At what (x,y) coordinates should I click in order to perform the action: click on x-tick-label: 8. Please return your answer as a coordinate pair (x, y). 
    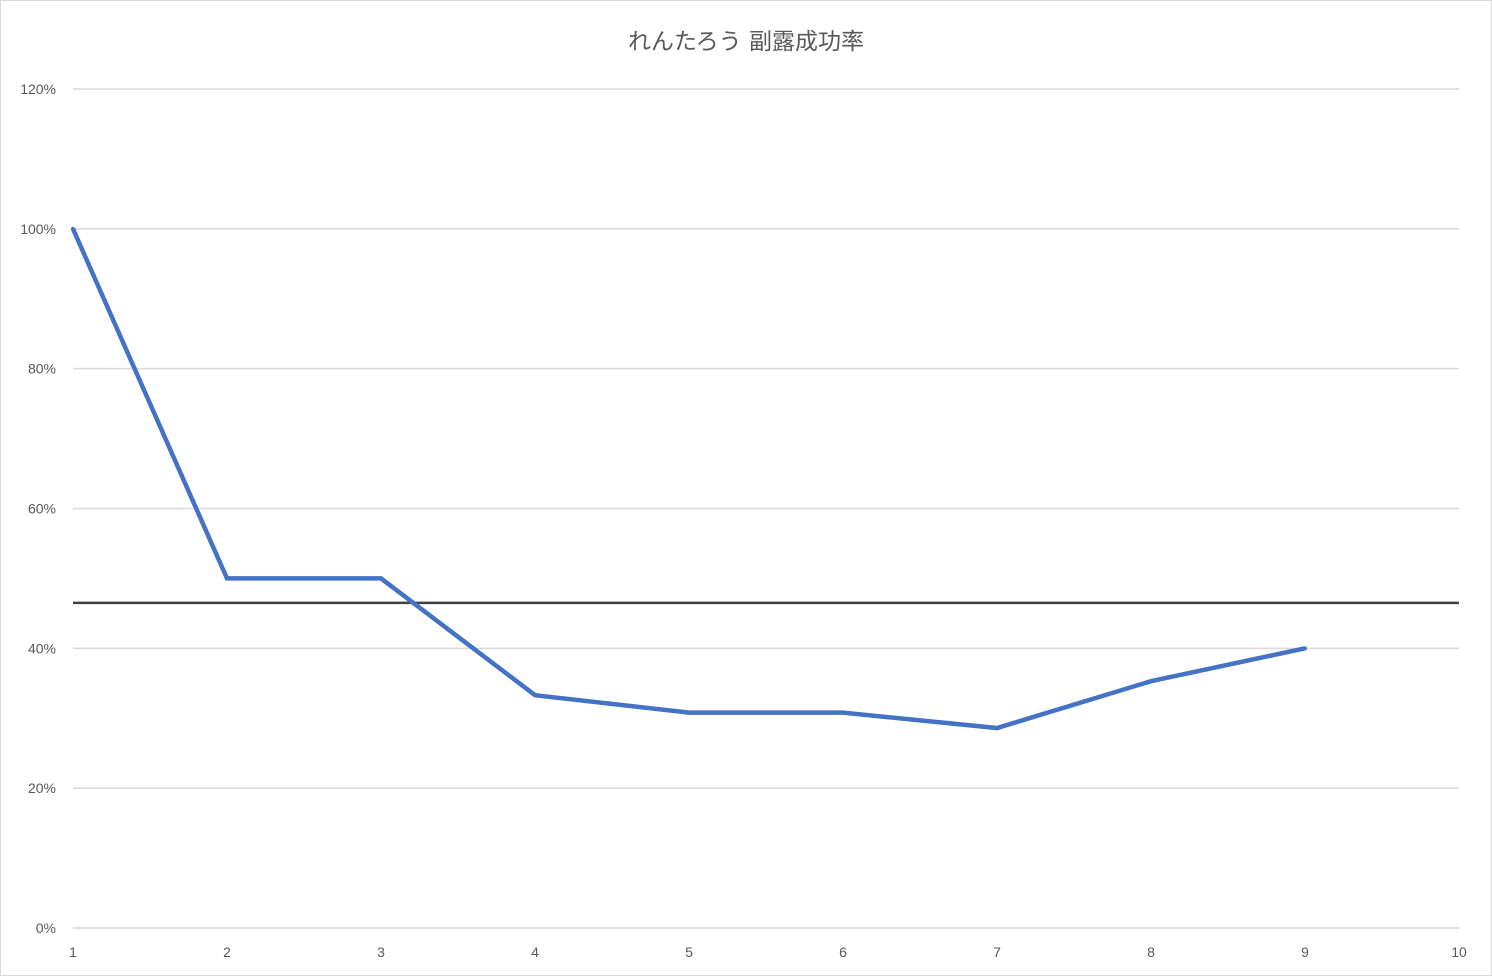
    Looking at the image, I should click on (1151, 952).